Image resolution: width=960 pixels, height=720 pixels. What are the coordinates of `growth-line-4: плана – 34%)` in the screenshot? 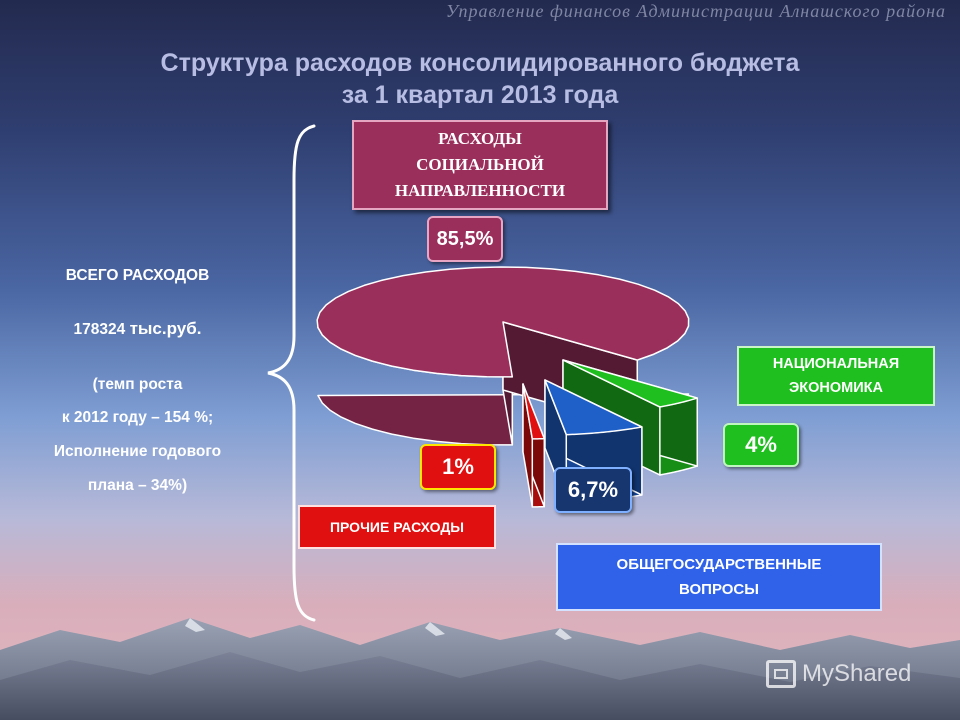 It's located at (137, 485).